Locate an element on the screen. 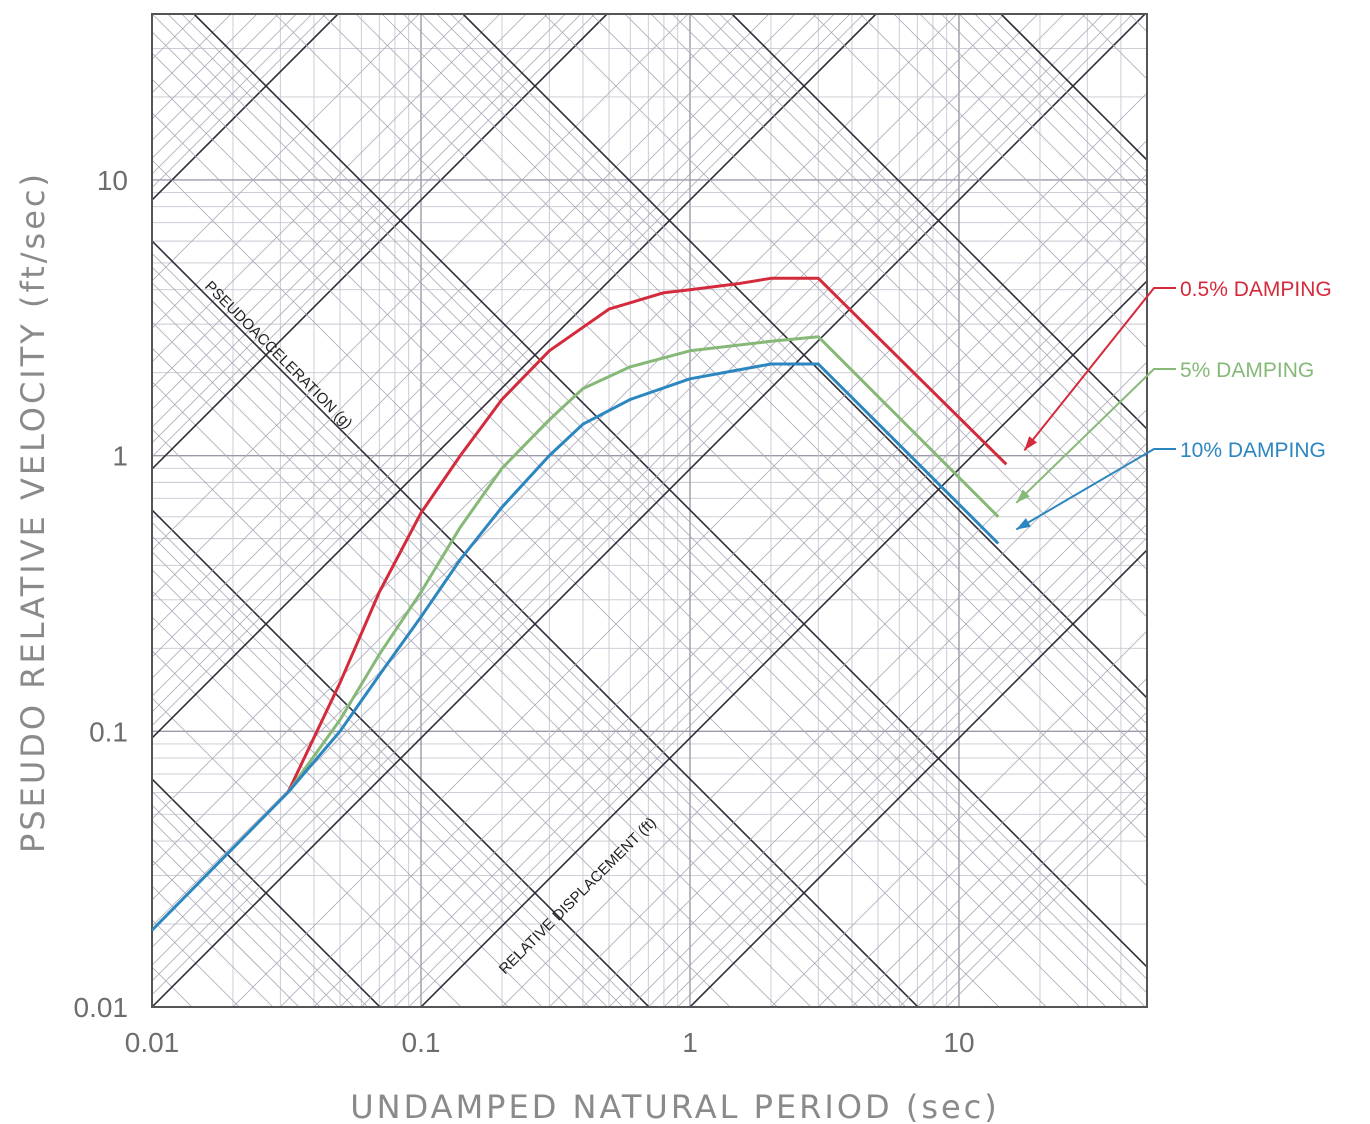  y-tick-label: 0.1 is located at coordinates (108, 731).